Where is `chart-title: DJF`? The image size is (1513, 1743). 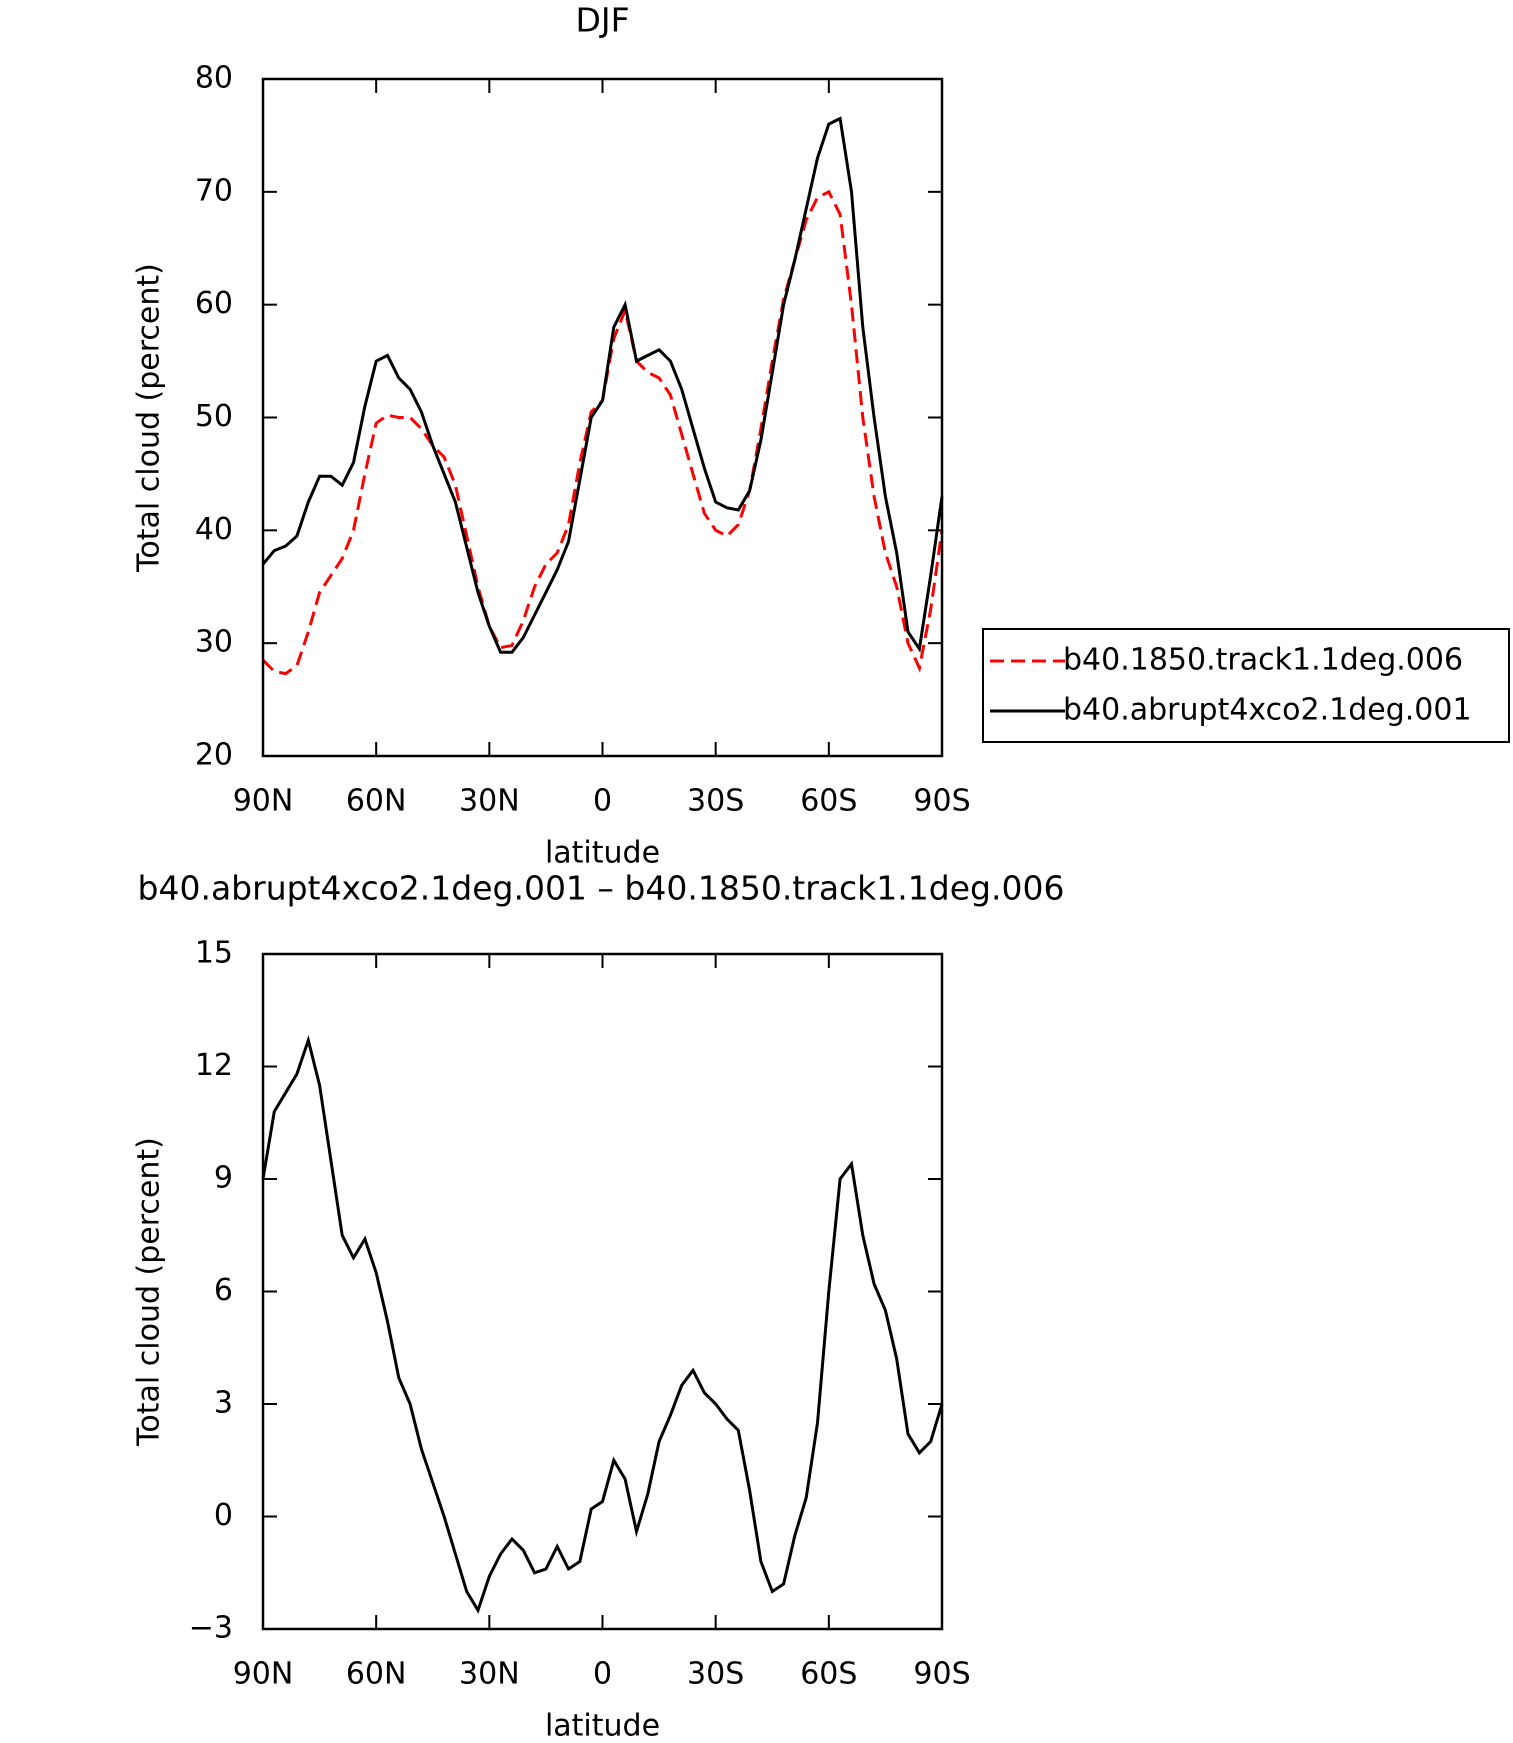 chart-title: DJF is located at coordinates (602, 20).